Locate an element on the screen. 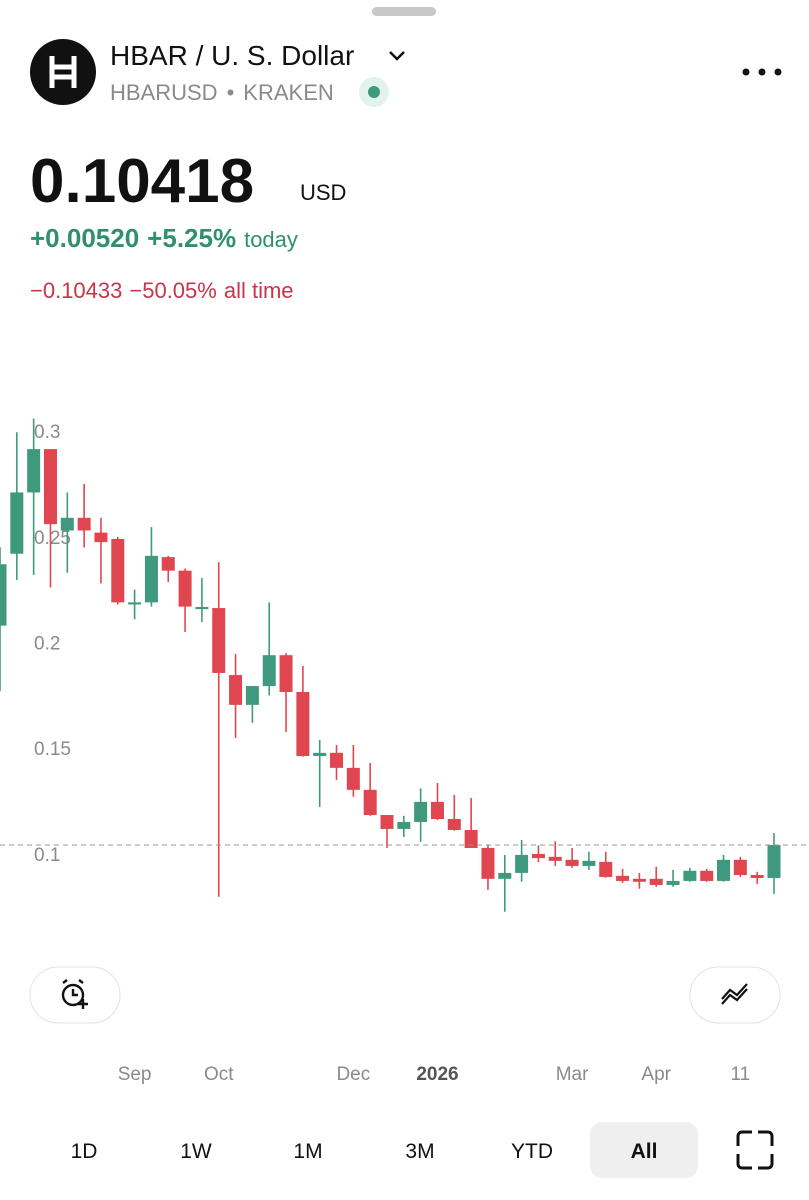  chart-style-icon is located at coordinates (734, 994).